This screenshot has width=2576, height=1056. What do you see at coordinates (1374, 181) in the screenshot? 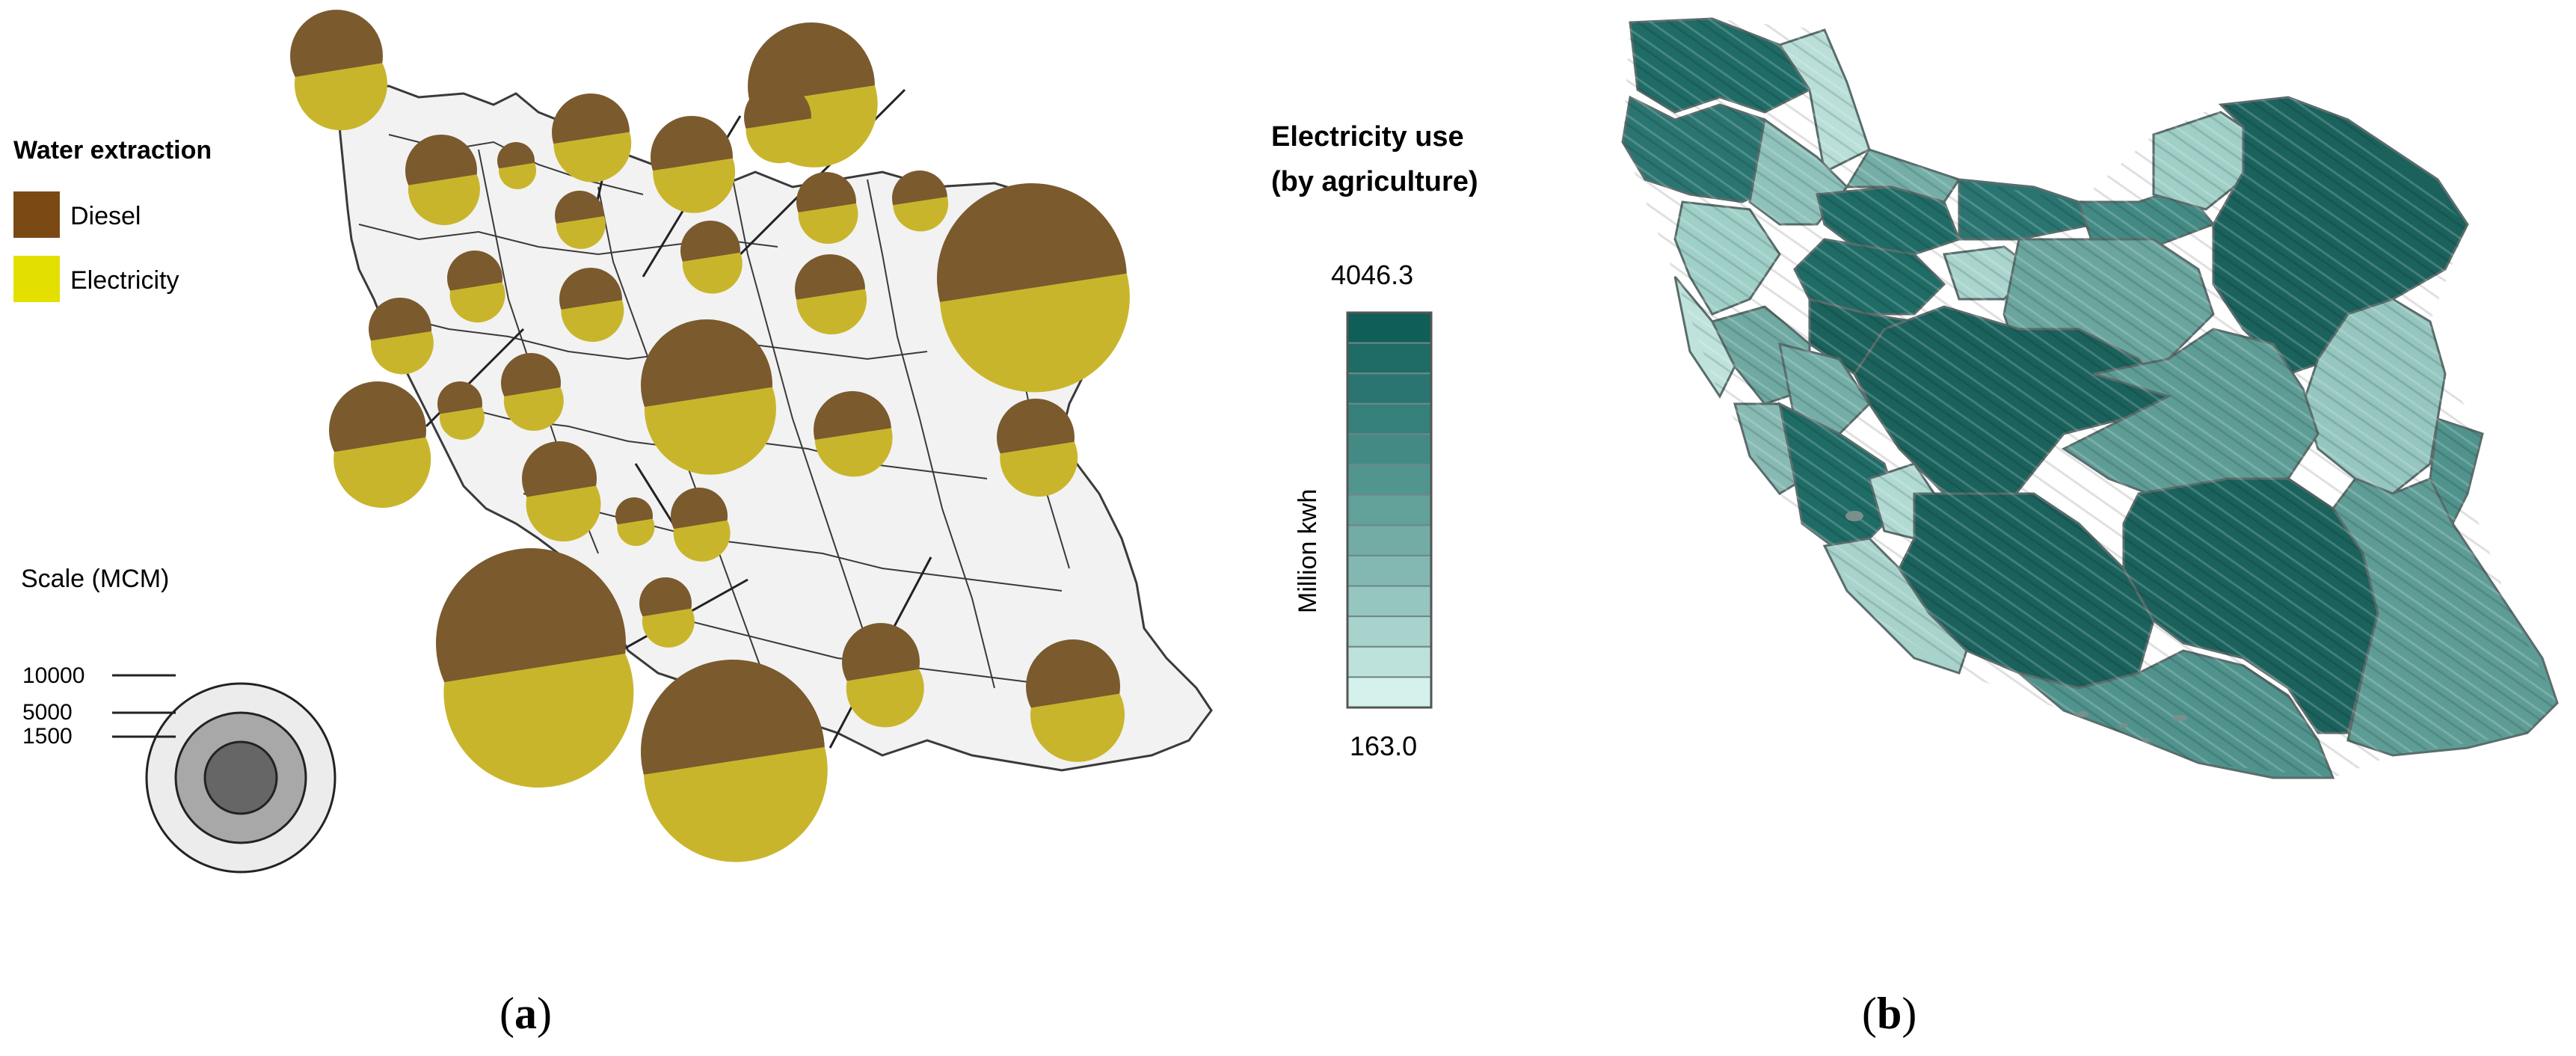
I see `legend-b-title-line2: (by agriculture)` at bounding box center [1374, 181].